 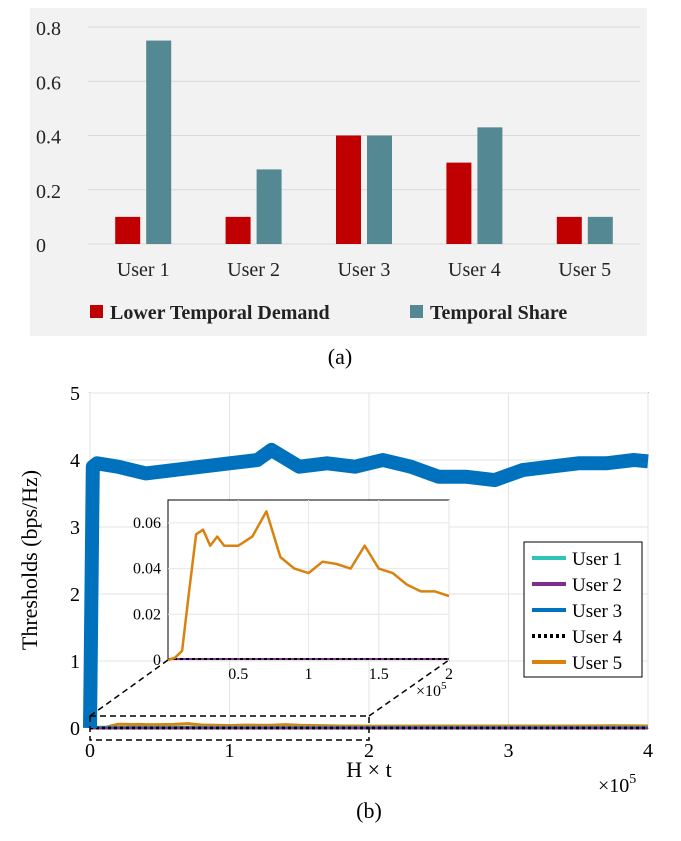 I want to click on panel-a-y-ticks: 0 0.2 0.4 0.6 0.8, so click(x=48, y=137).